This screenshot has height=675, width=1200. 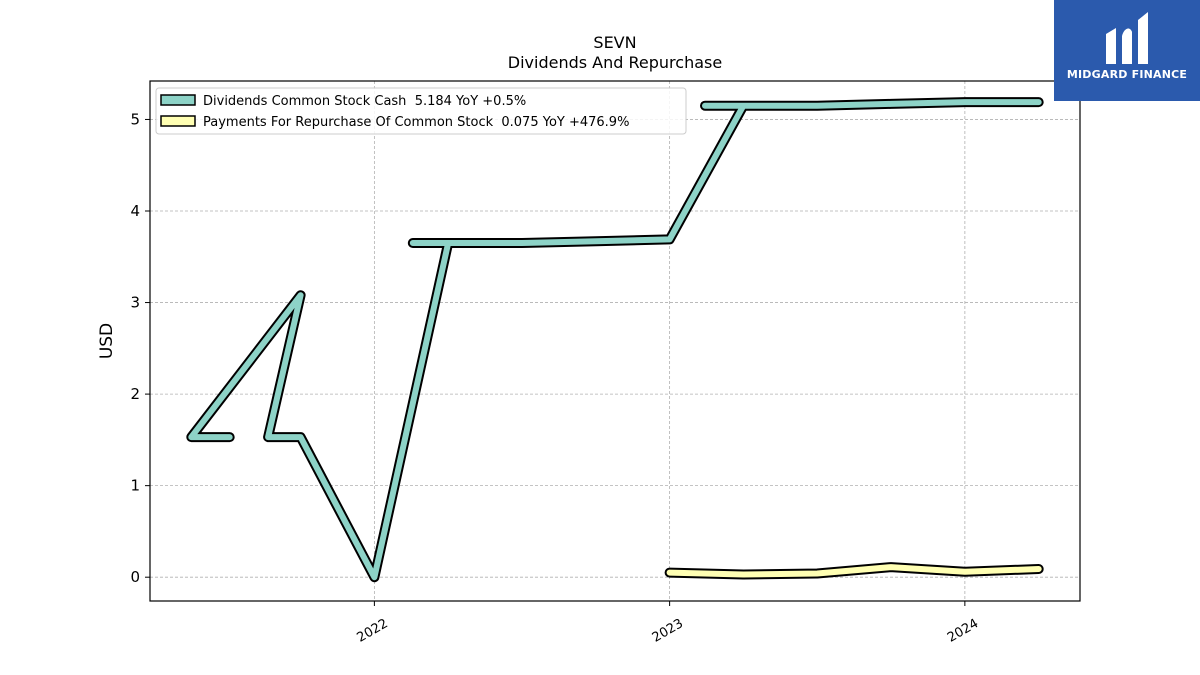 I want to click on y-axis-label: USD, so click(x=107, y=341).